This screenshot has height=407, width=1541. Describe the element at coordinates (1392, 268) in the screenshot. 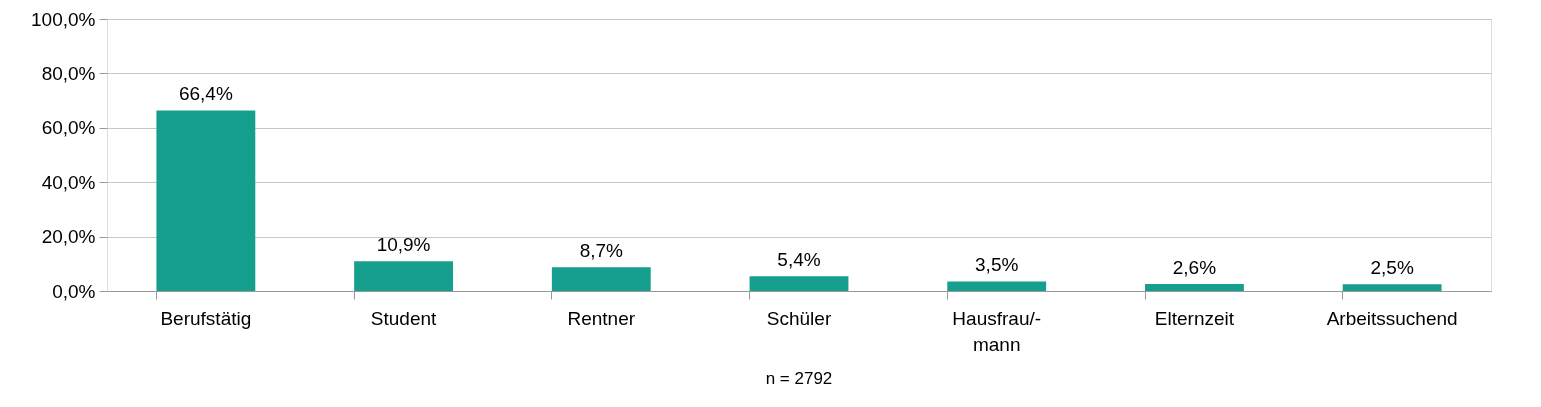

I see `data-label: 2,5%` at that location.